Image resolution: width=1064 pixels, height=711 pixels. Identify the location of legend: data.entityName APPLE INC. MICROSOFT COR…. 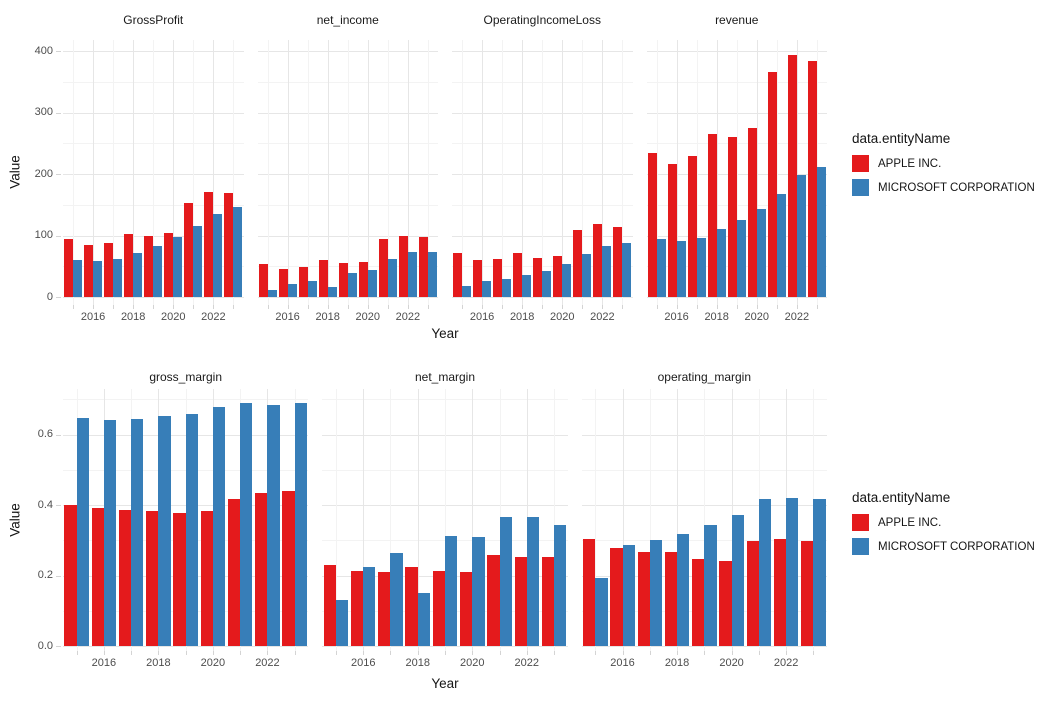
(957, 526).